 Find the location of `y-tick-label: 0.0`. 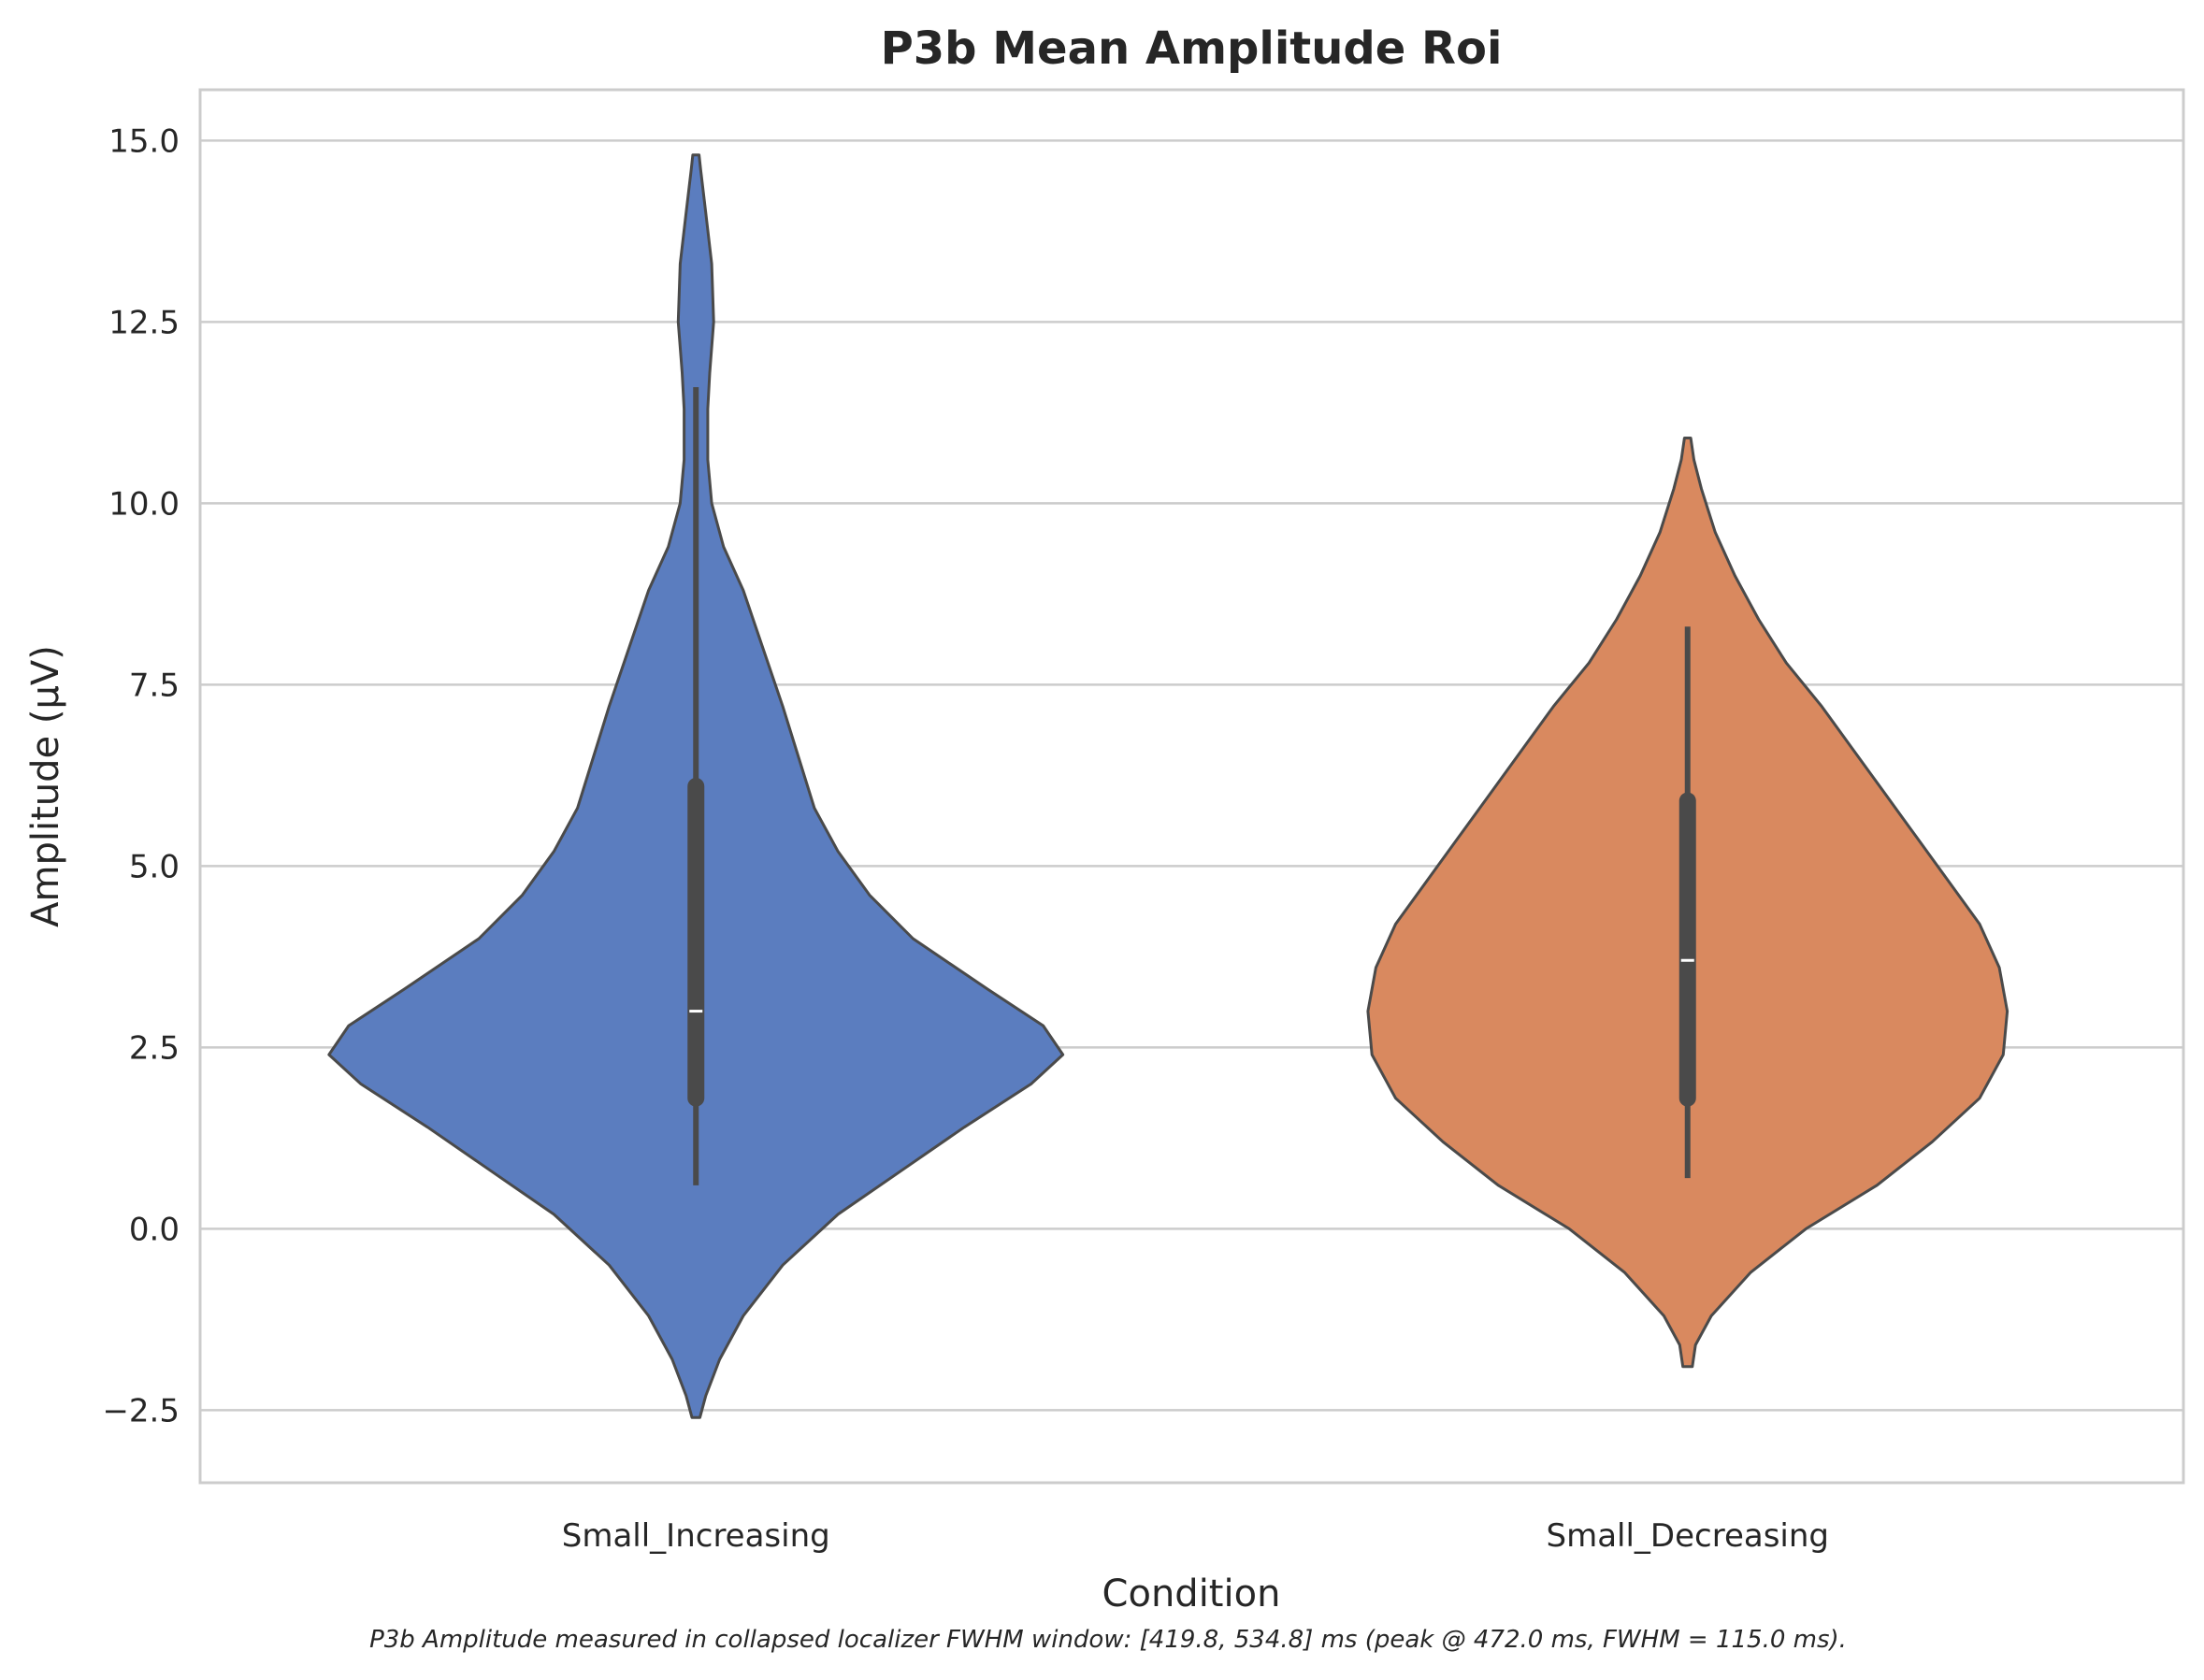

y-tick-label: 0.0 is located at coordinates (154, 1229).